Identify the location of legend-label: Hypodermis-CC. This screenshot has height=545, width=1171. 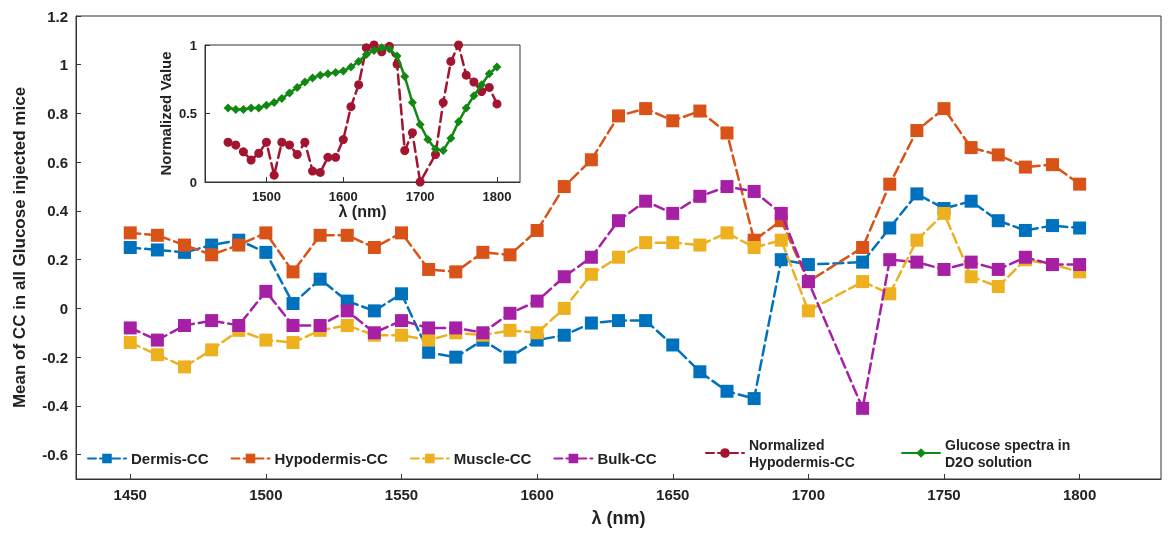
(331, 458).